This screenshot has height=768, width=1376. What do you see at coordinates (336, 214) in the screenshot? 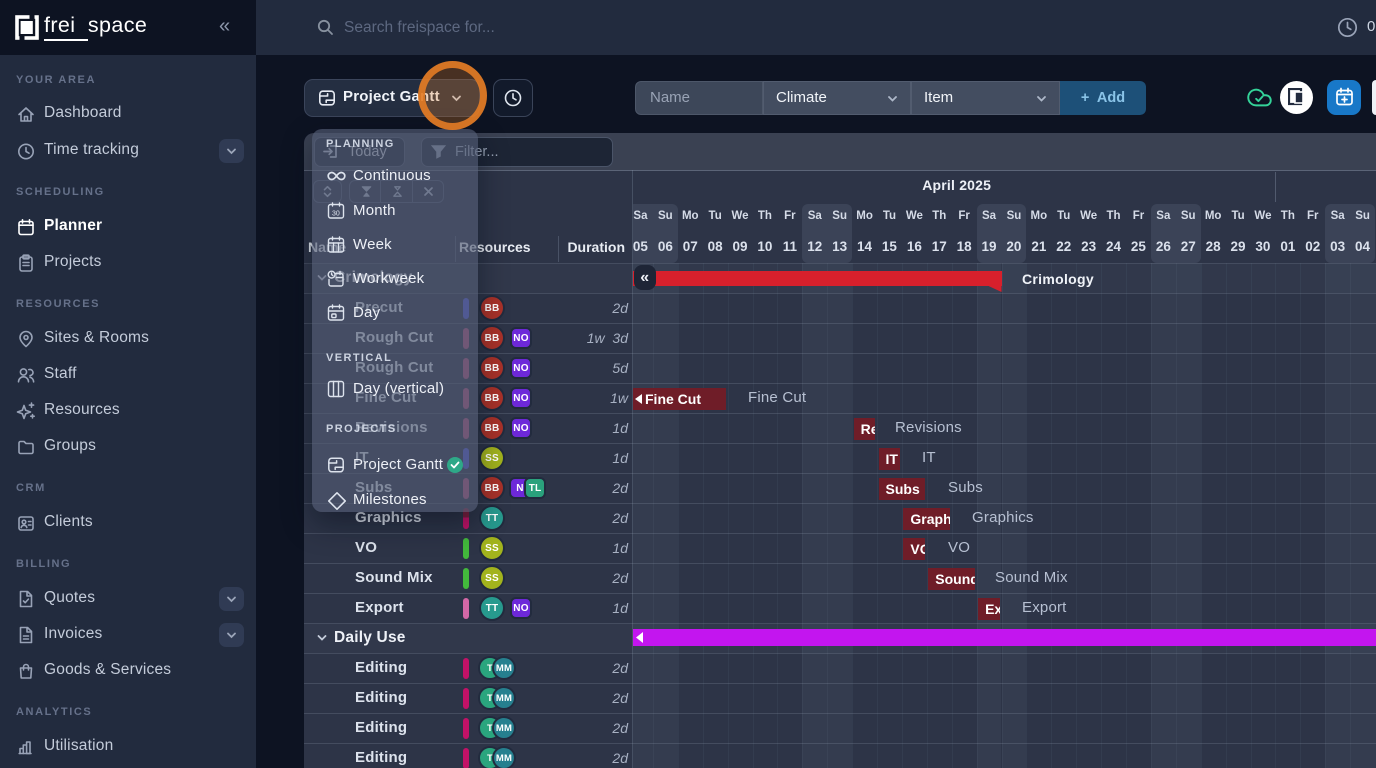
I see `svg-text: 30` at bounding box center [336, 214].